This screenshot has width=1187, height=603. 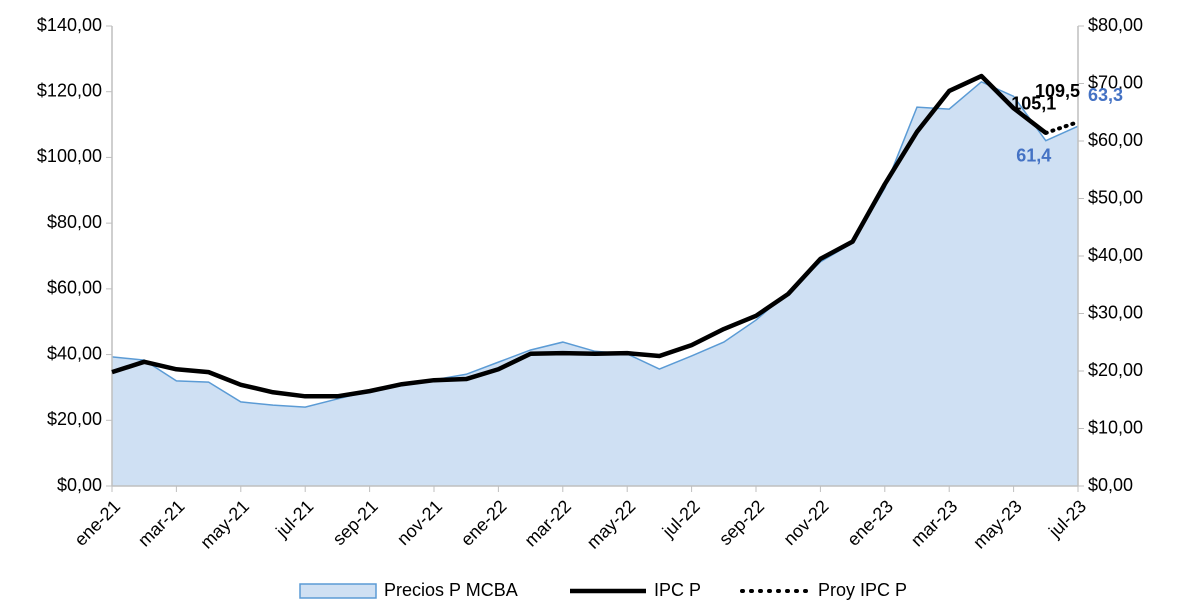 I want to click on legend-item: IPC P, so click(x=635, y=590).